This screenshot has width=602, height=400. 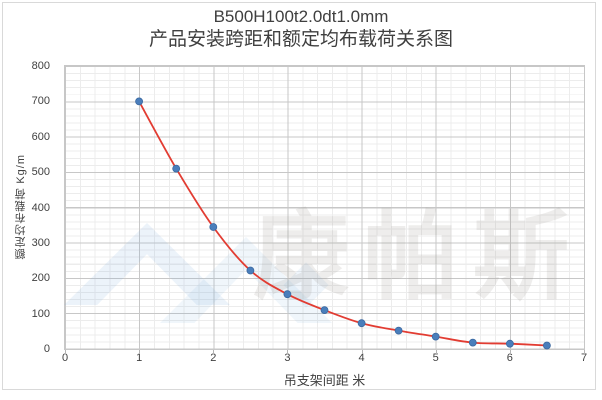 I want to click on x-tick-label: 7, so click(x=584, y=358).